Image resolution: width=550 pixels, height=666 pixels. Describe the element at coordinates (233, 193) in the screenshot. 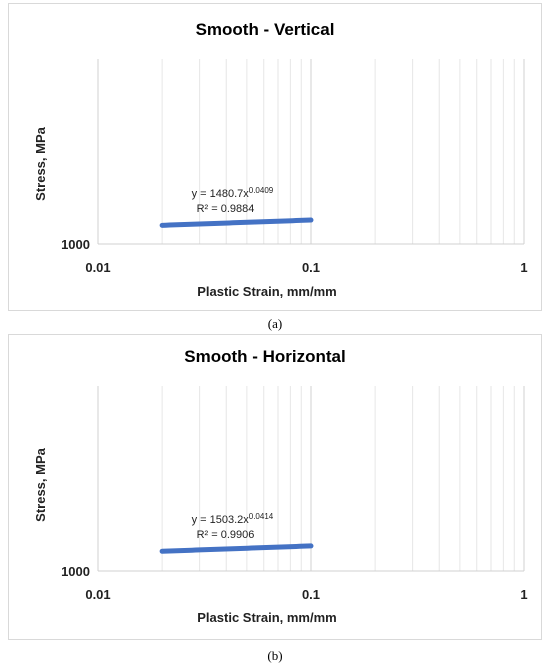

I see `trendline-equation: y = 1480.7x0.0409` at that location.